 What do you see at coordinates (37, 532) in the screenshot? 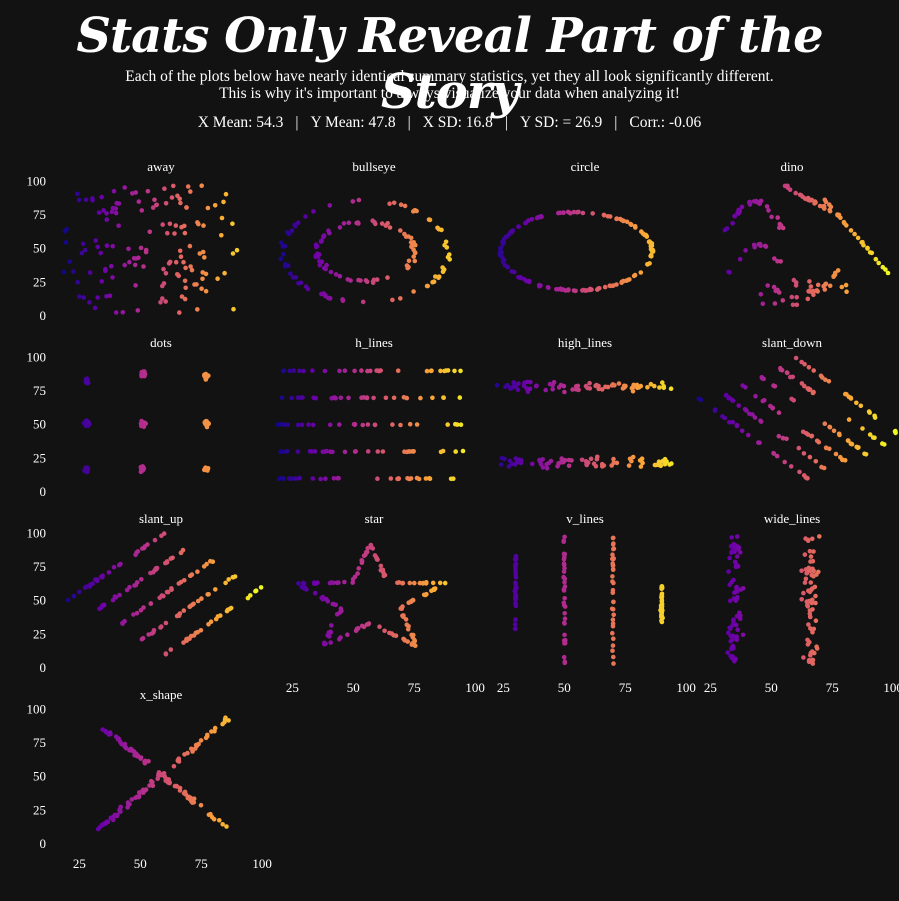
I see `y-tick-label: 100` at bounding box center [37, 532].